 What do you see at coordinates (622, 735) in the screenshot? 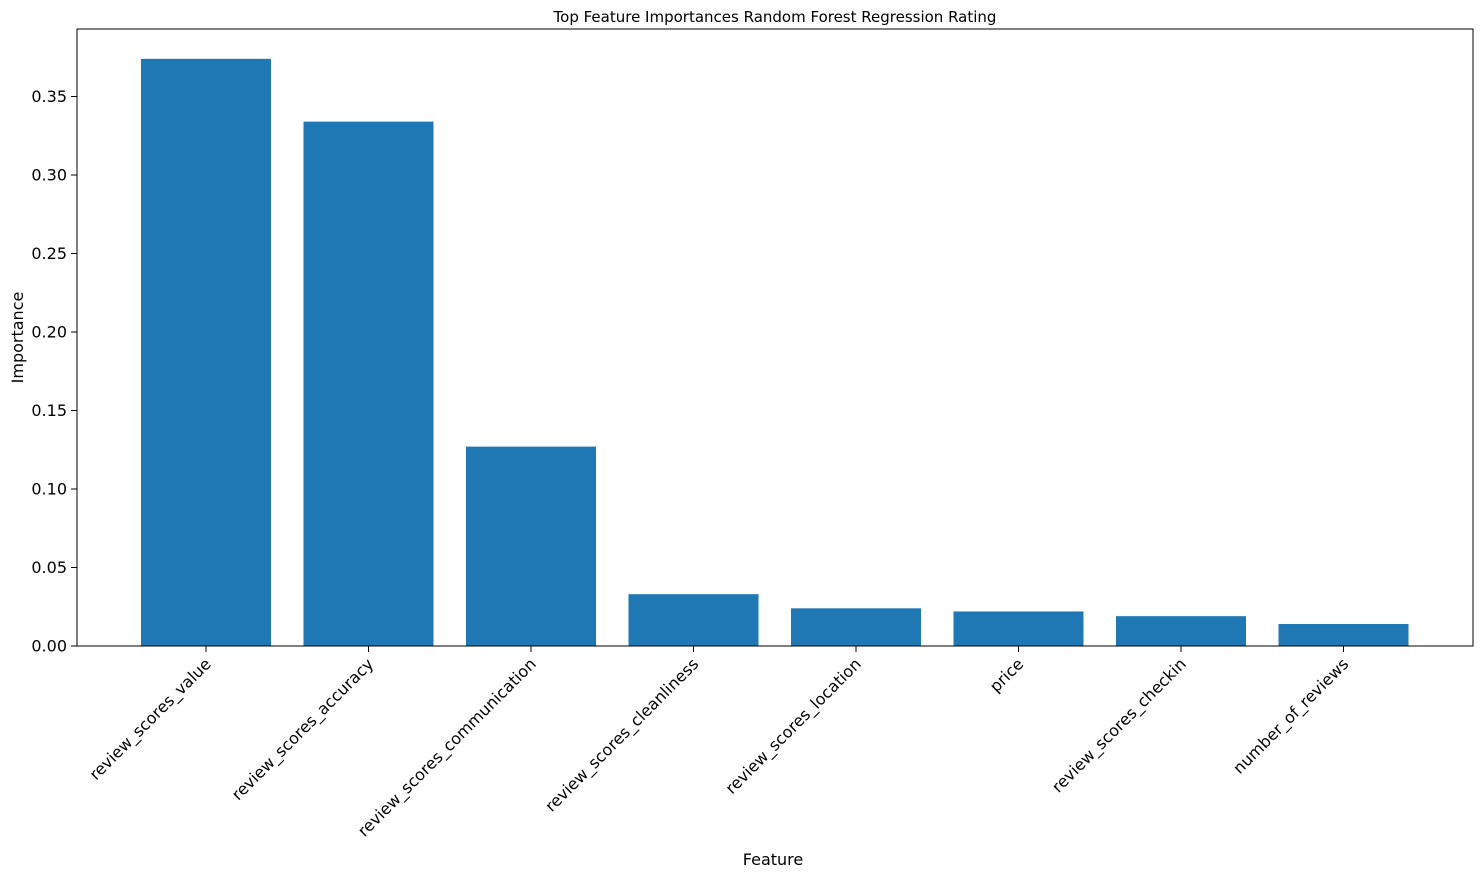
I see `x-tick-label: review_scores_cleanliness` at bounding box center [622, 735].